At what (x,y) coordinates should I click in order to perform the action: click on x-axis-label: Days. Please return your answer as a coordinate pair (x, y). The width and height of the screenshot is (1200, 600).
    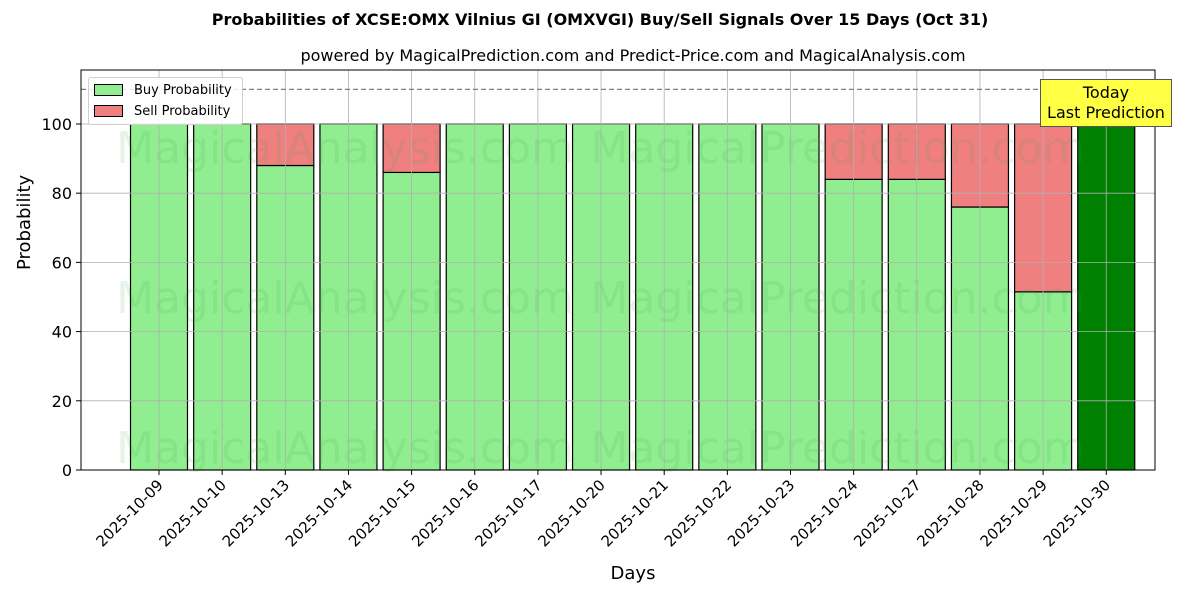
    Looking at the image, I should click on (633, 573).